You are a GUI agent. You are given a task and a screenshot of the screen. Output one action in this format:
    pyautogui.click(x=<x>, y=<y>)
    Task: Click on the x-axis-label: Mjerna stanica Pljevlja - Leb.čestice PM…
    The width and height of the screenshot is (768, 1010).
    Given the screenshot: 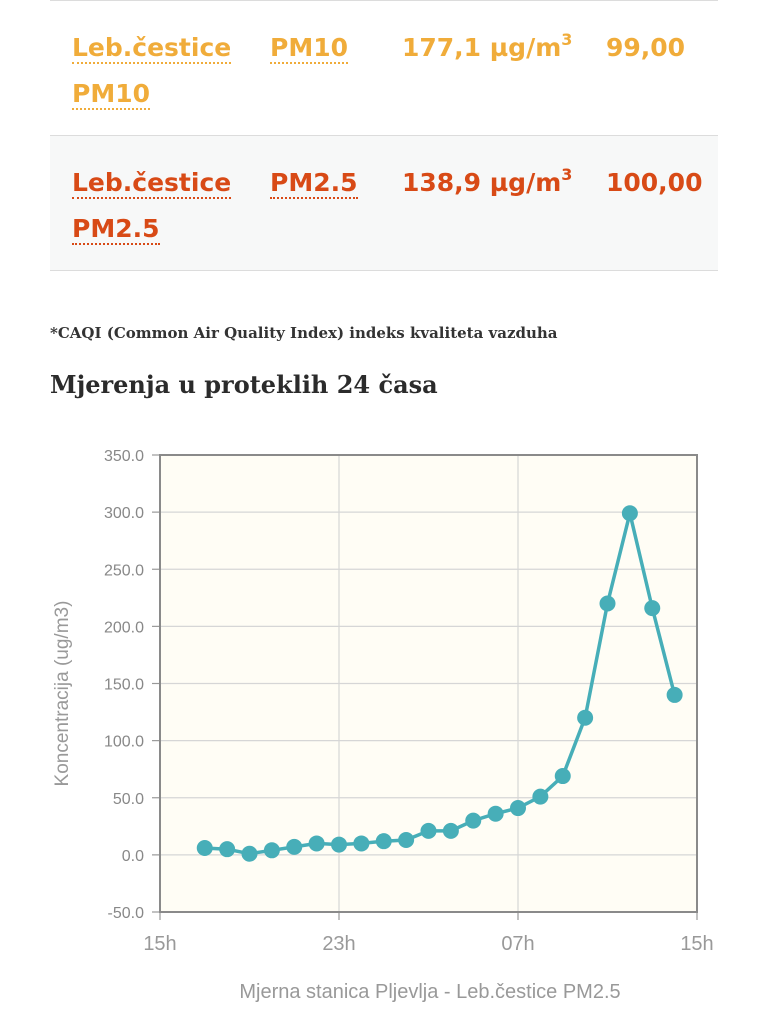 What is the action you would take?
    pyautogui.click(x=429, y=992)
    